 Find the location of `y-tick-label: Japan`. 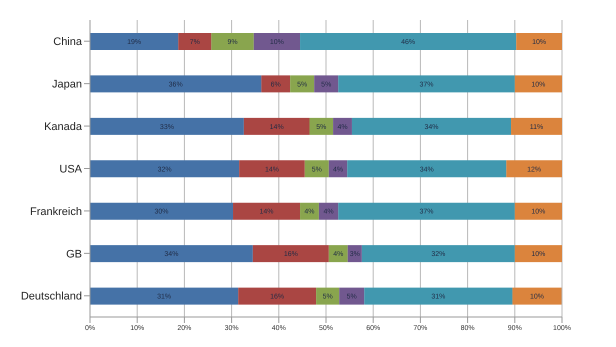

y-tick-label: Japan is located at coordinates (67, 84).